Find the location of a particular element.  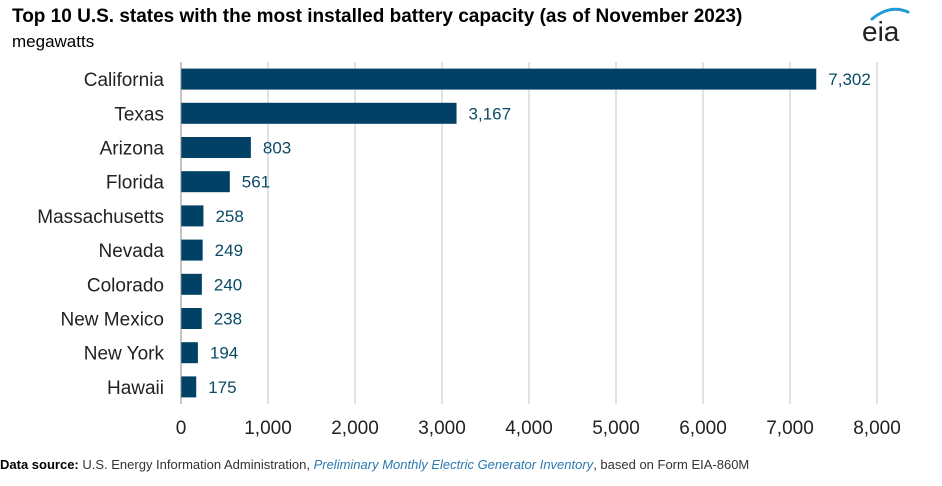

x-tick-label: 4,000 is located at coordinates (529, 428).